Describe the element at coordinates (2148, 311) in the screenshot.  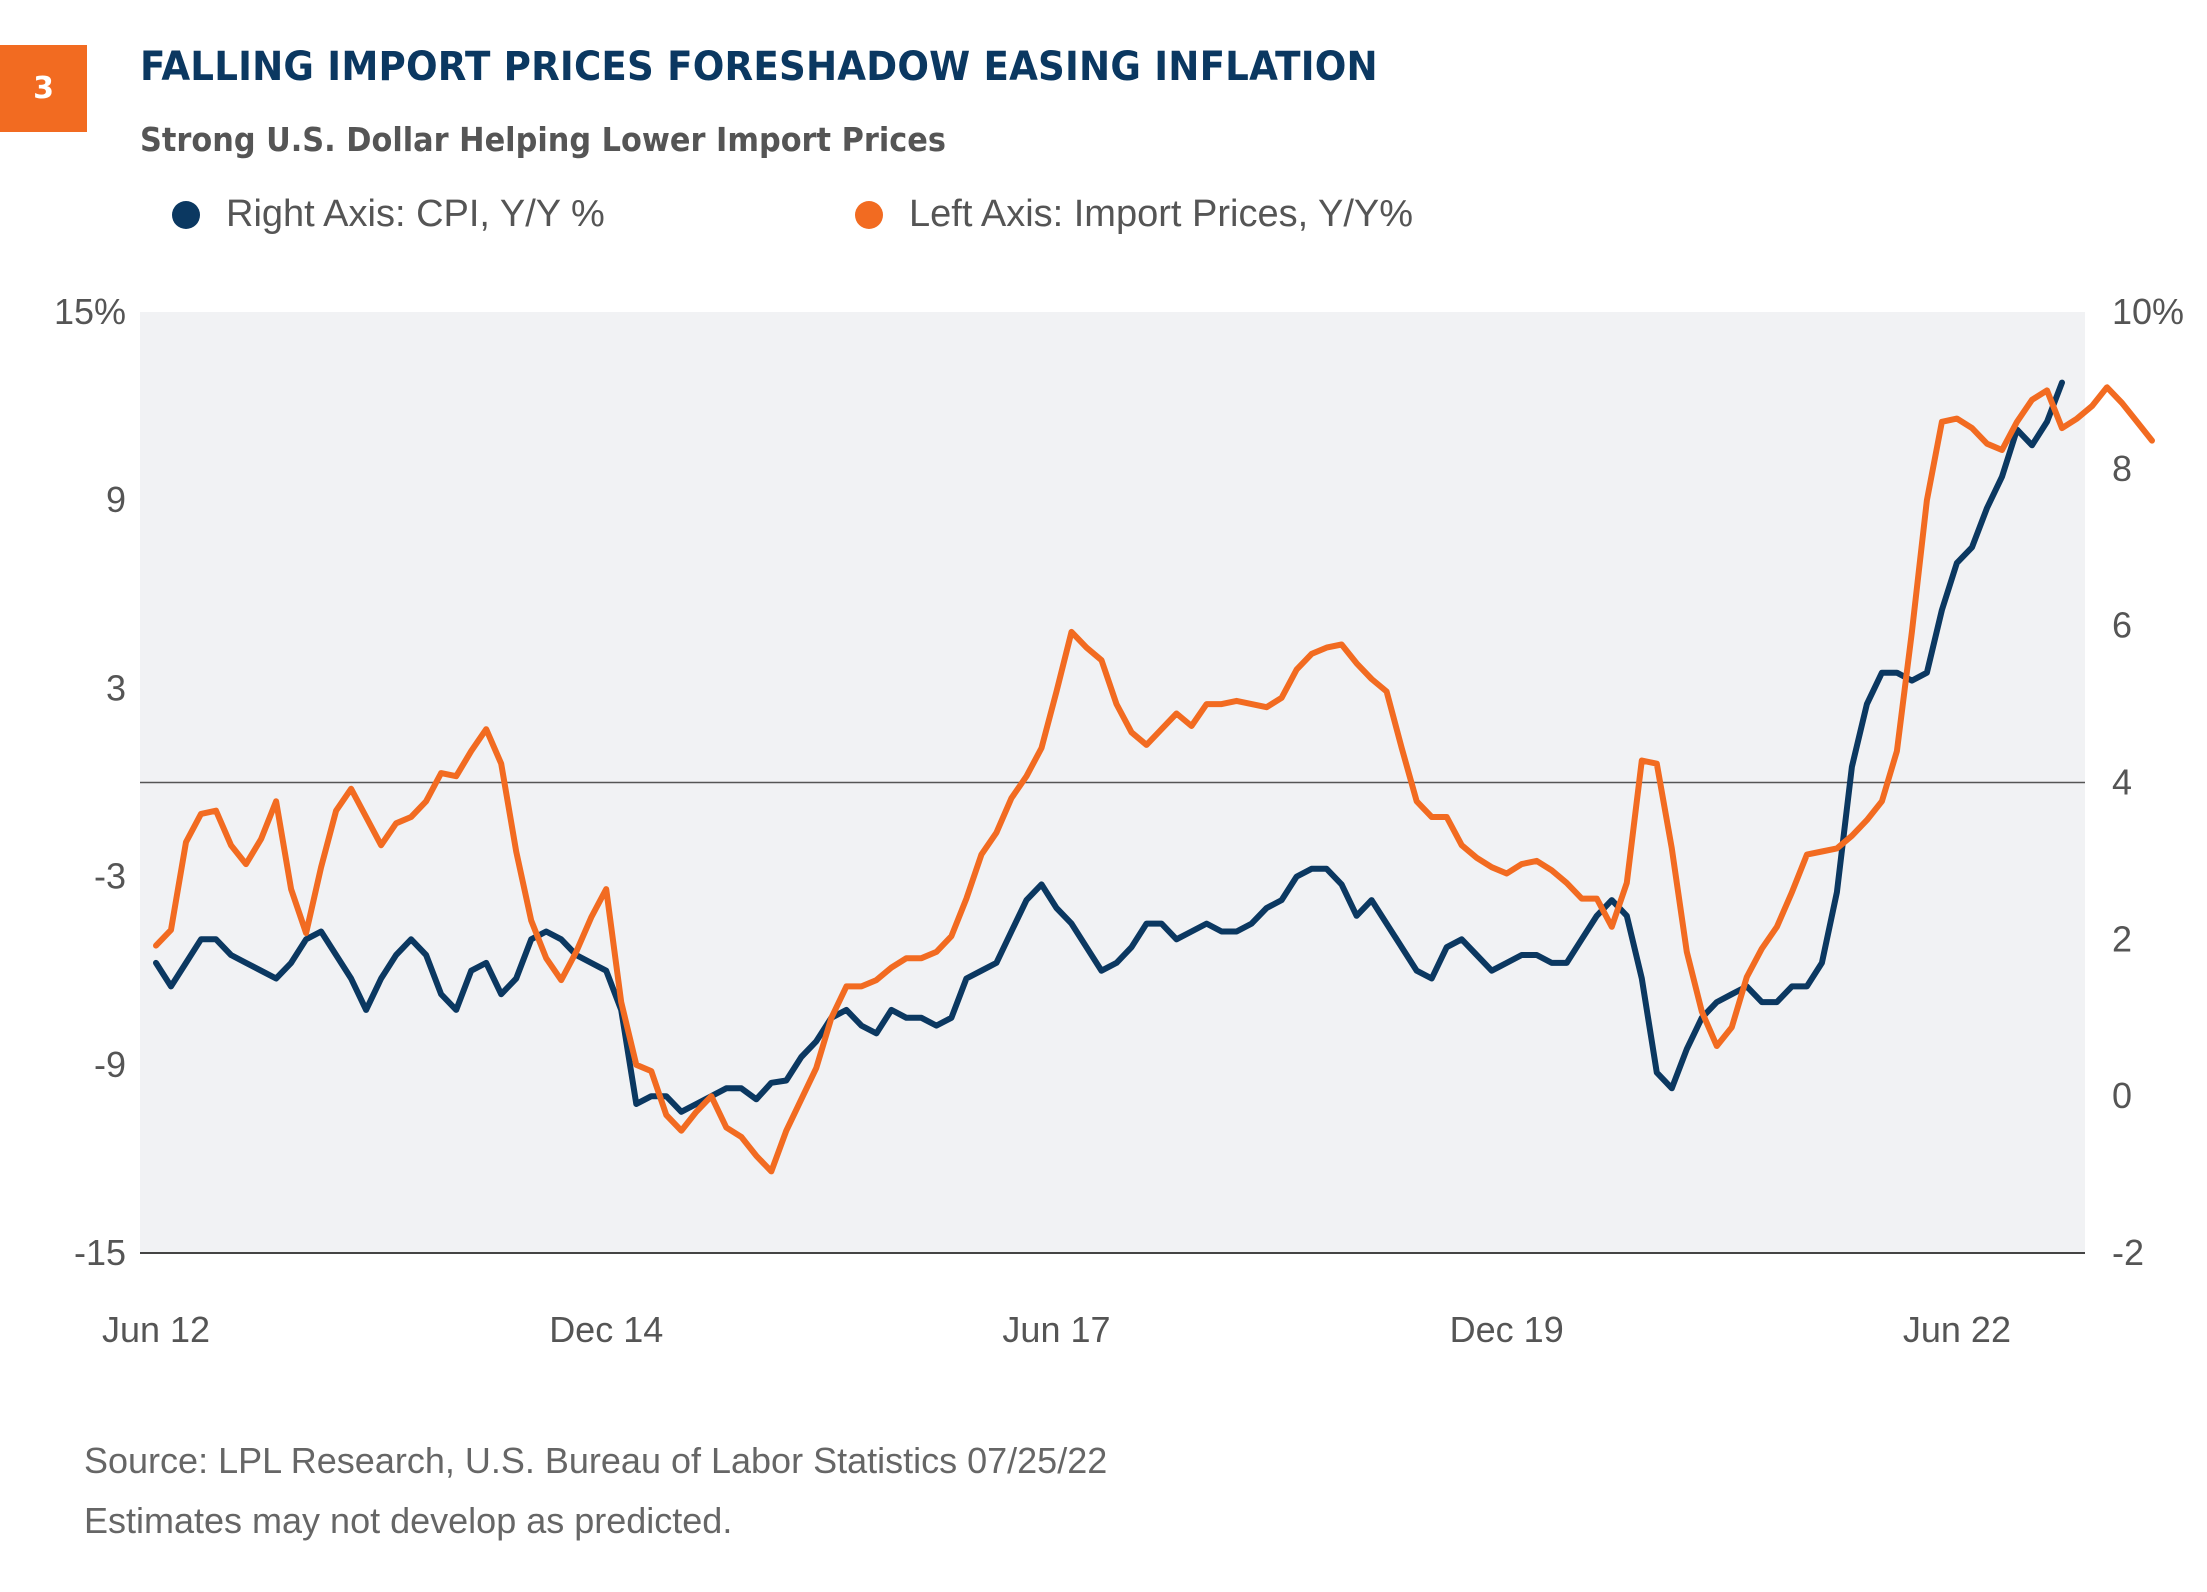
I see `y-right-tick-label: 10%` at that location.